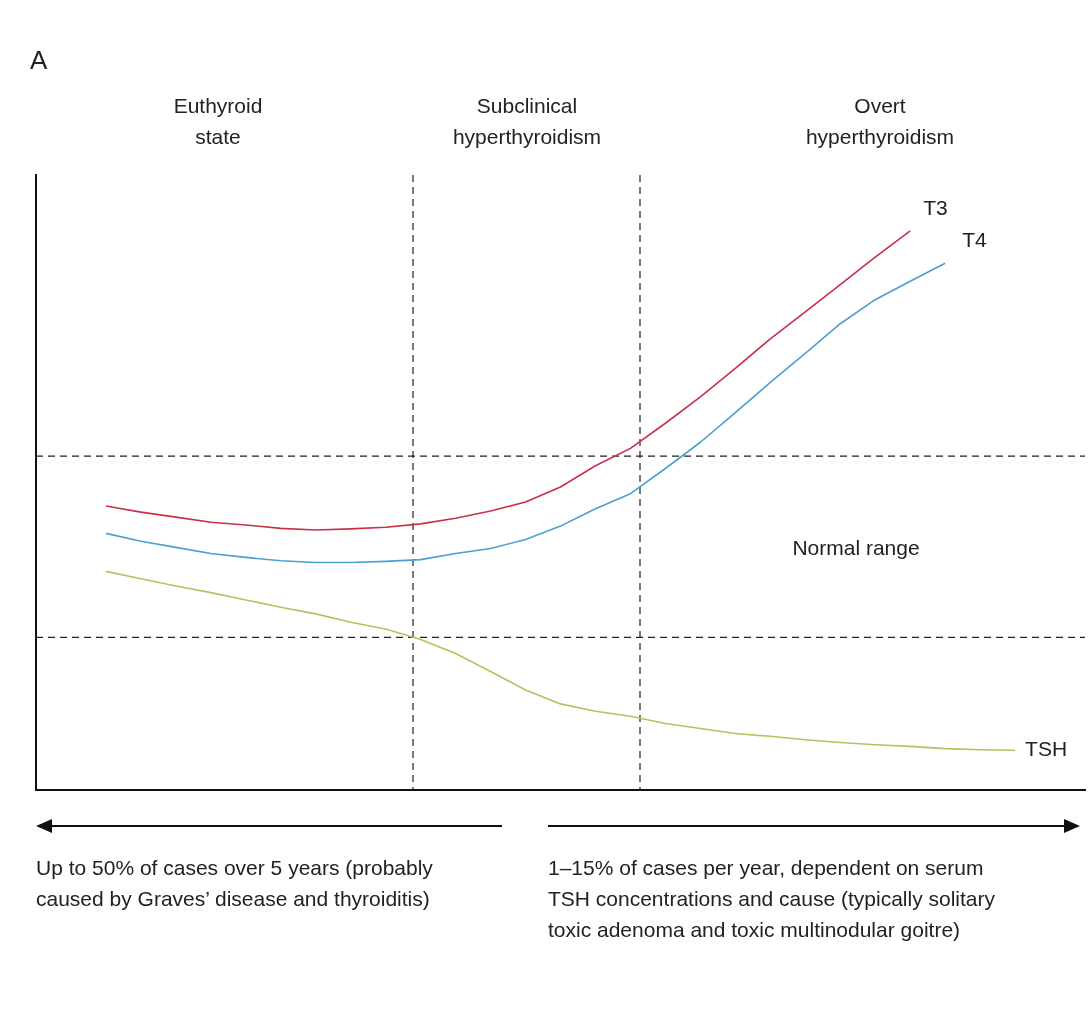 This screenshot has height=1017, width=1092. I want to click on chart-title: A, so click(39, 60).